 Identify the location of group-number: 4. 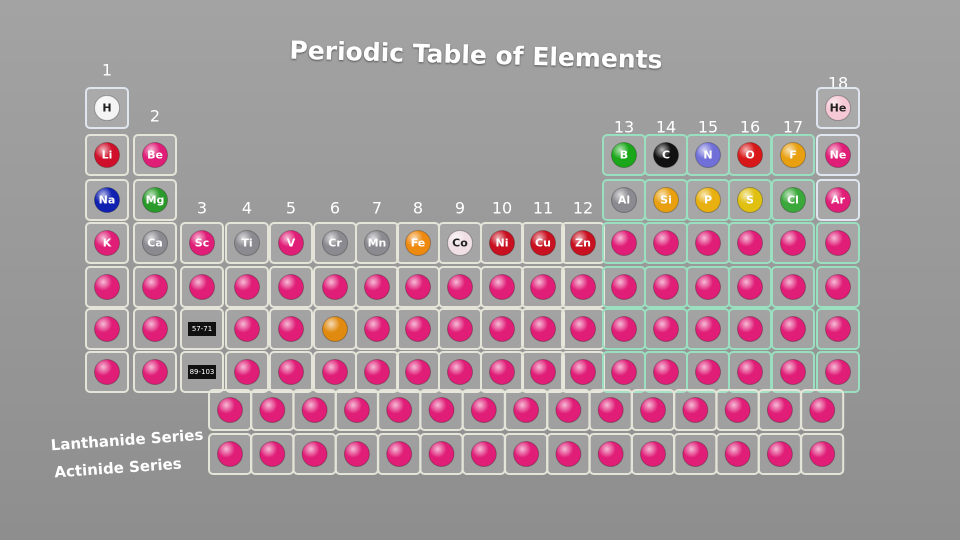
(247, 208).